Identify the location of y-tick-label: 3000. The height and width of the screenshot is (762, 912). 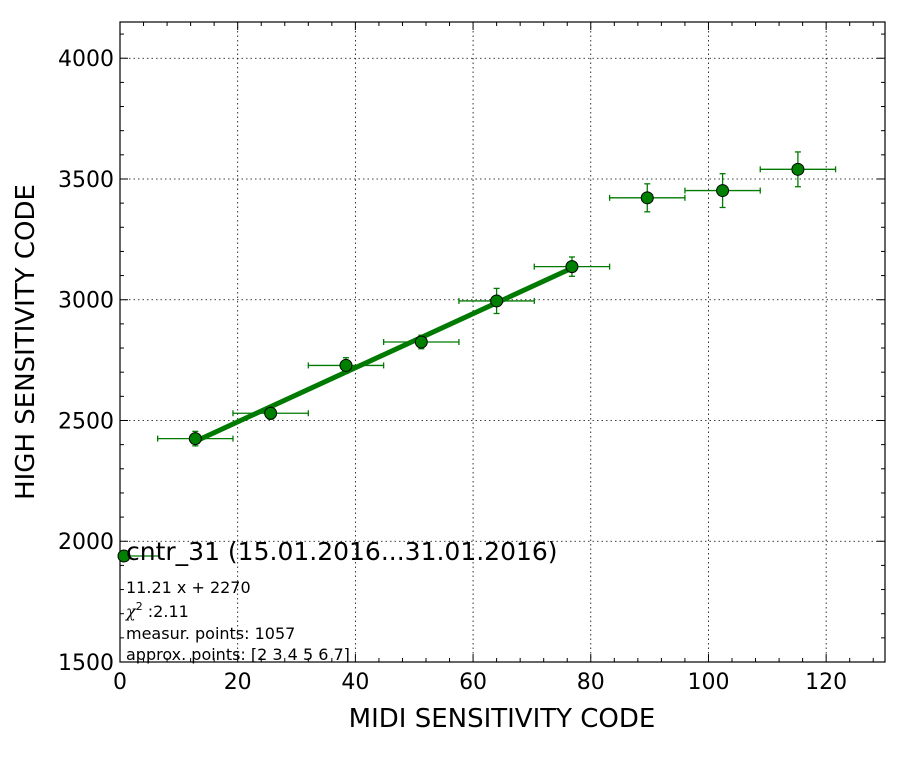
(86, 301).